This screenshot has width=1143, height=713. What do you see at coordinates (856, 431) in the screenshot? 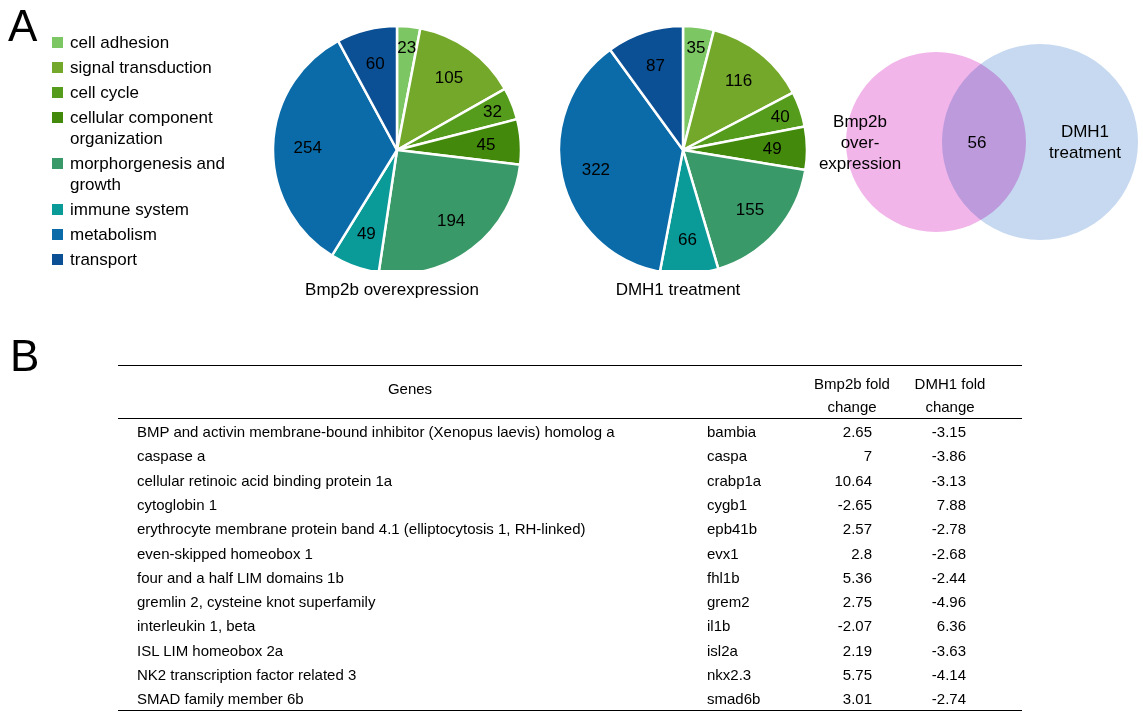
I see `data-label: 2.65` at bounding box center [856, 431].